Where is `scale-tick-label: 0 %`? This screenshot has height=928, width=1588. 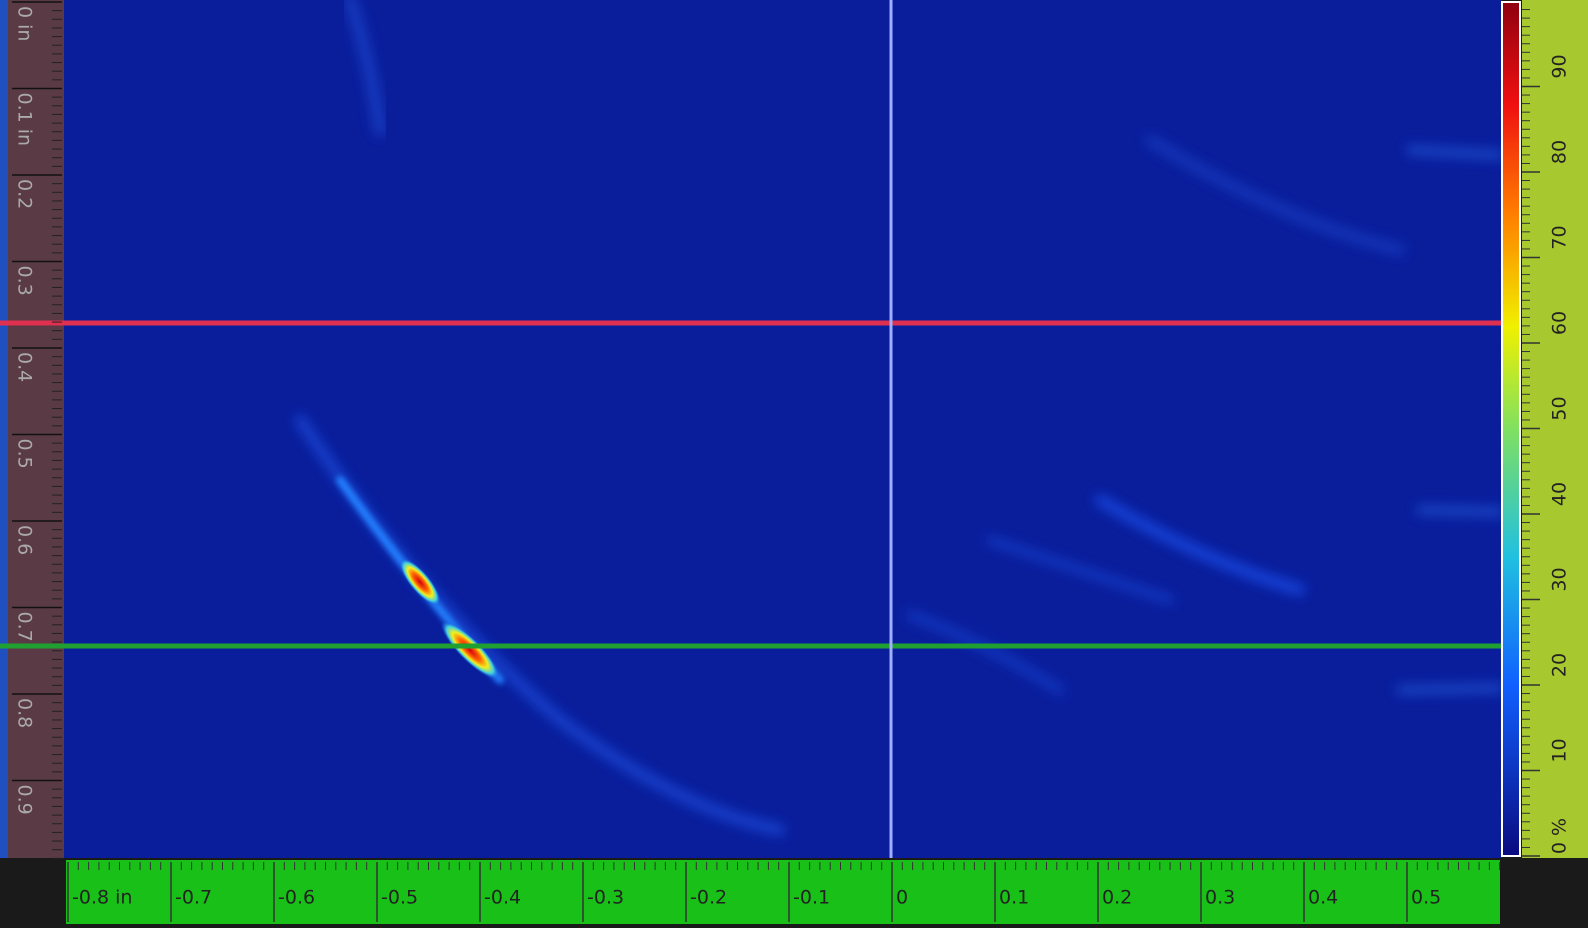 scale-tick-label: 0 % is located at coordinates (1560, 836).